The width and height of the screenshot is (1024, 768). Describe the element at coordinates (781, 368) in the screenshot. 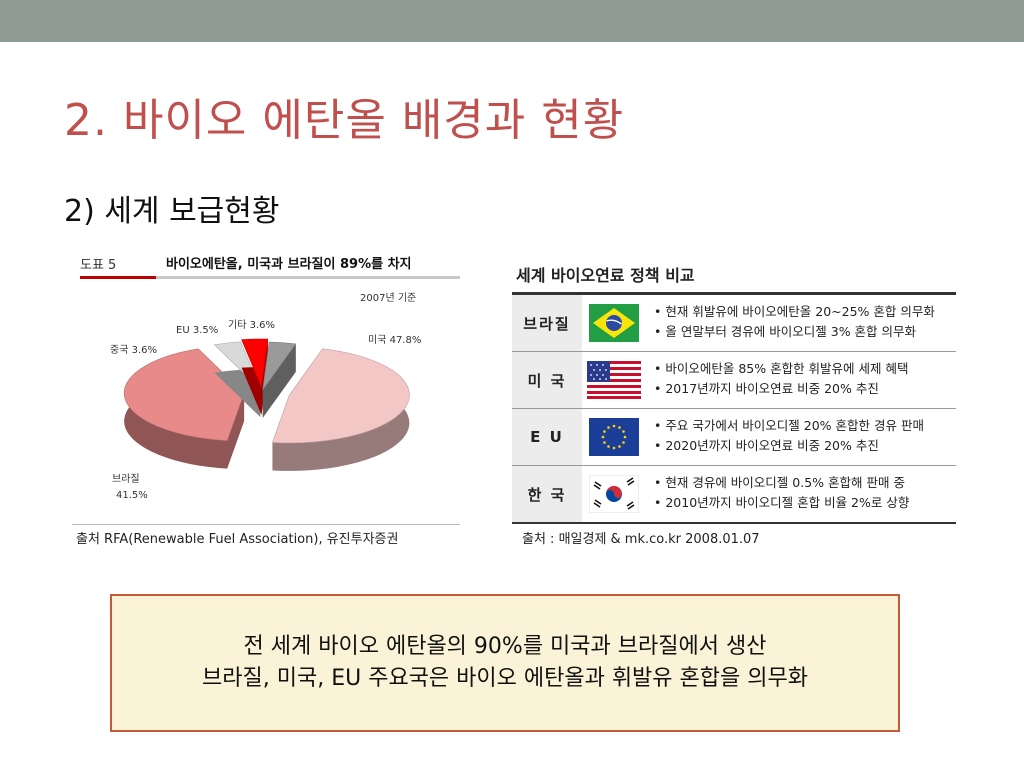

I see `policy-line: • 바이오에탄올 85% 혼합한 휘발유에 세제 혜택` at that location.